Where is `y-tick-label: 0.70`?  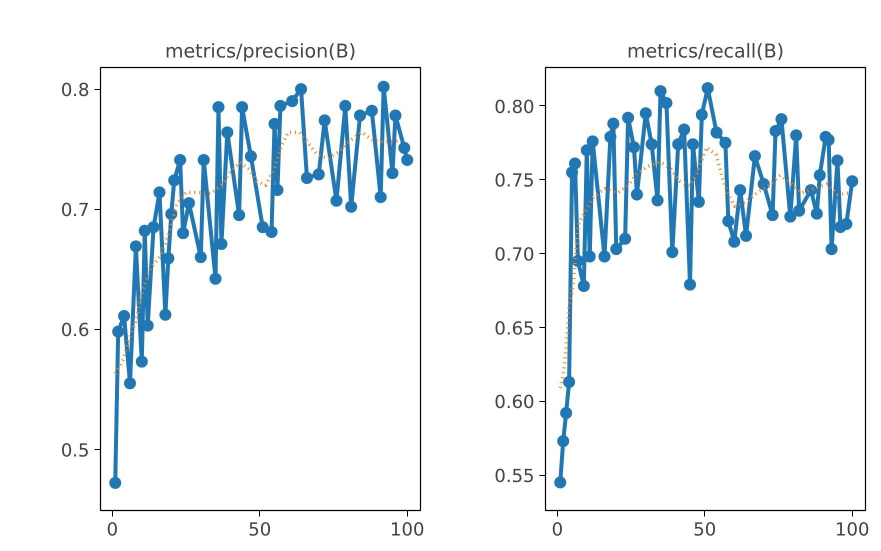 y-tick-label: 0.70 is located at coordinates (514, 255).